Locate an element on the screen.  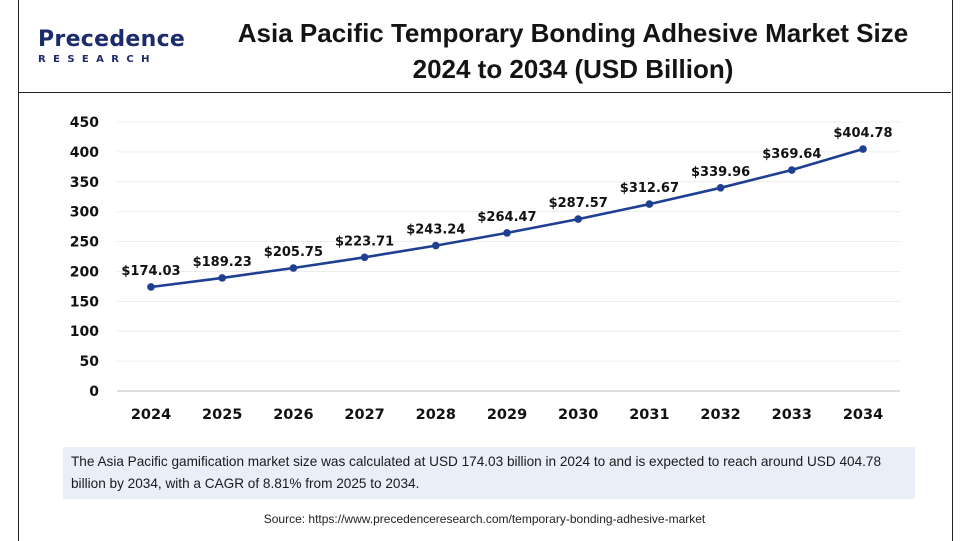
y-tick-label: 200 is located at coordinates (84, 272).